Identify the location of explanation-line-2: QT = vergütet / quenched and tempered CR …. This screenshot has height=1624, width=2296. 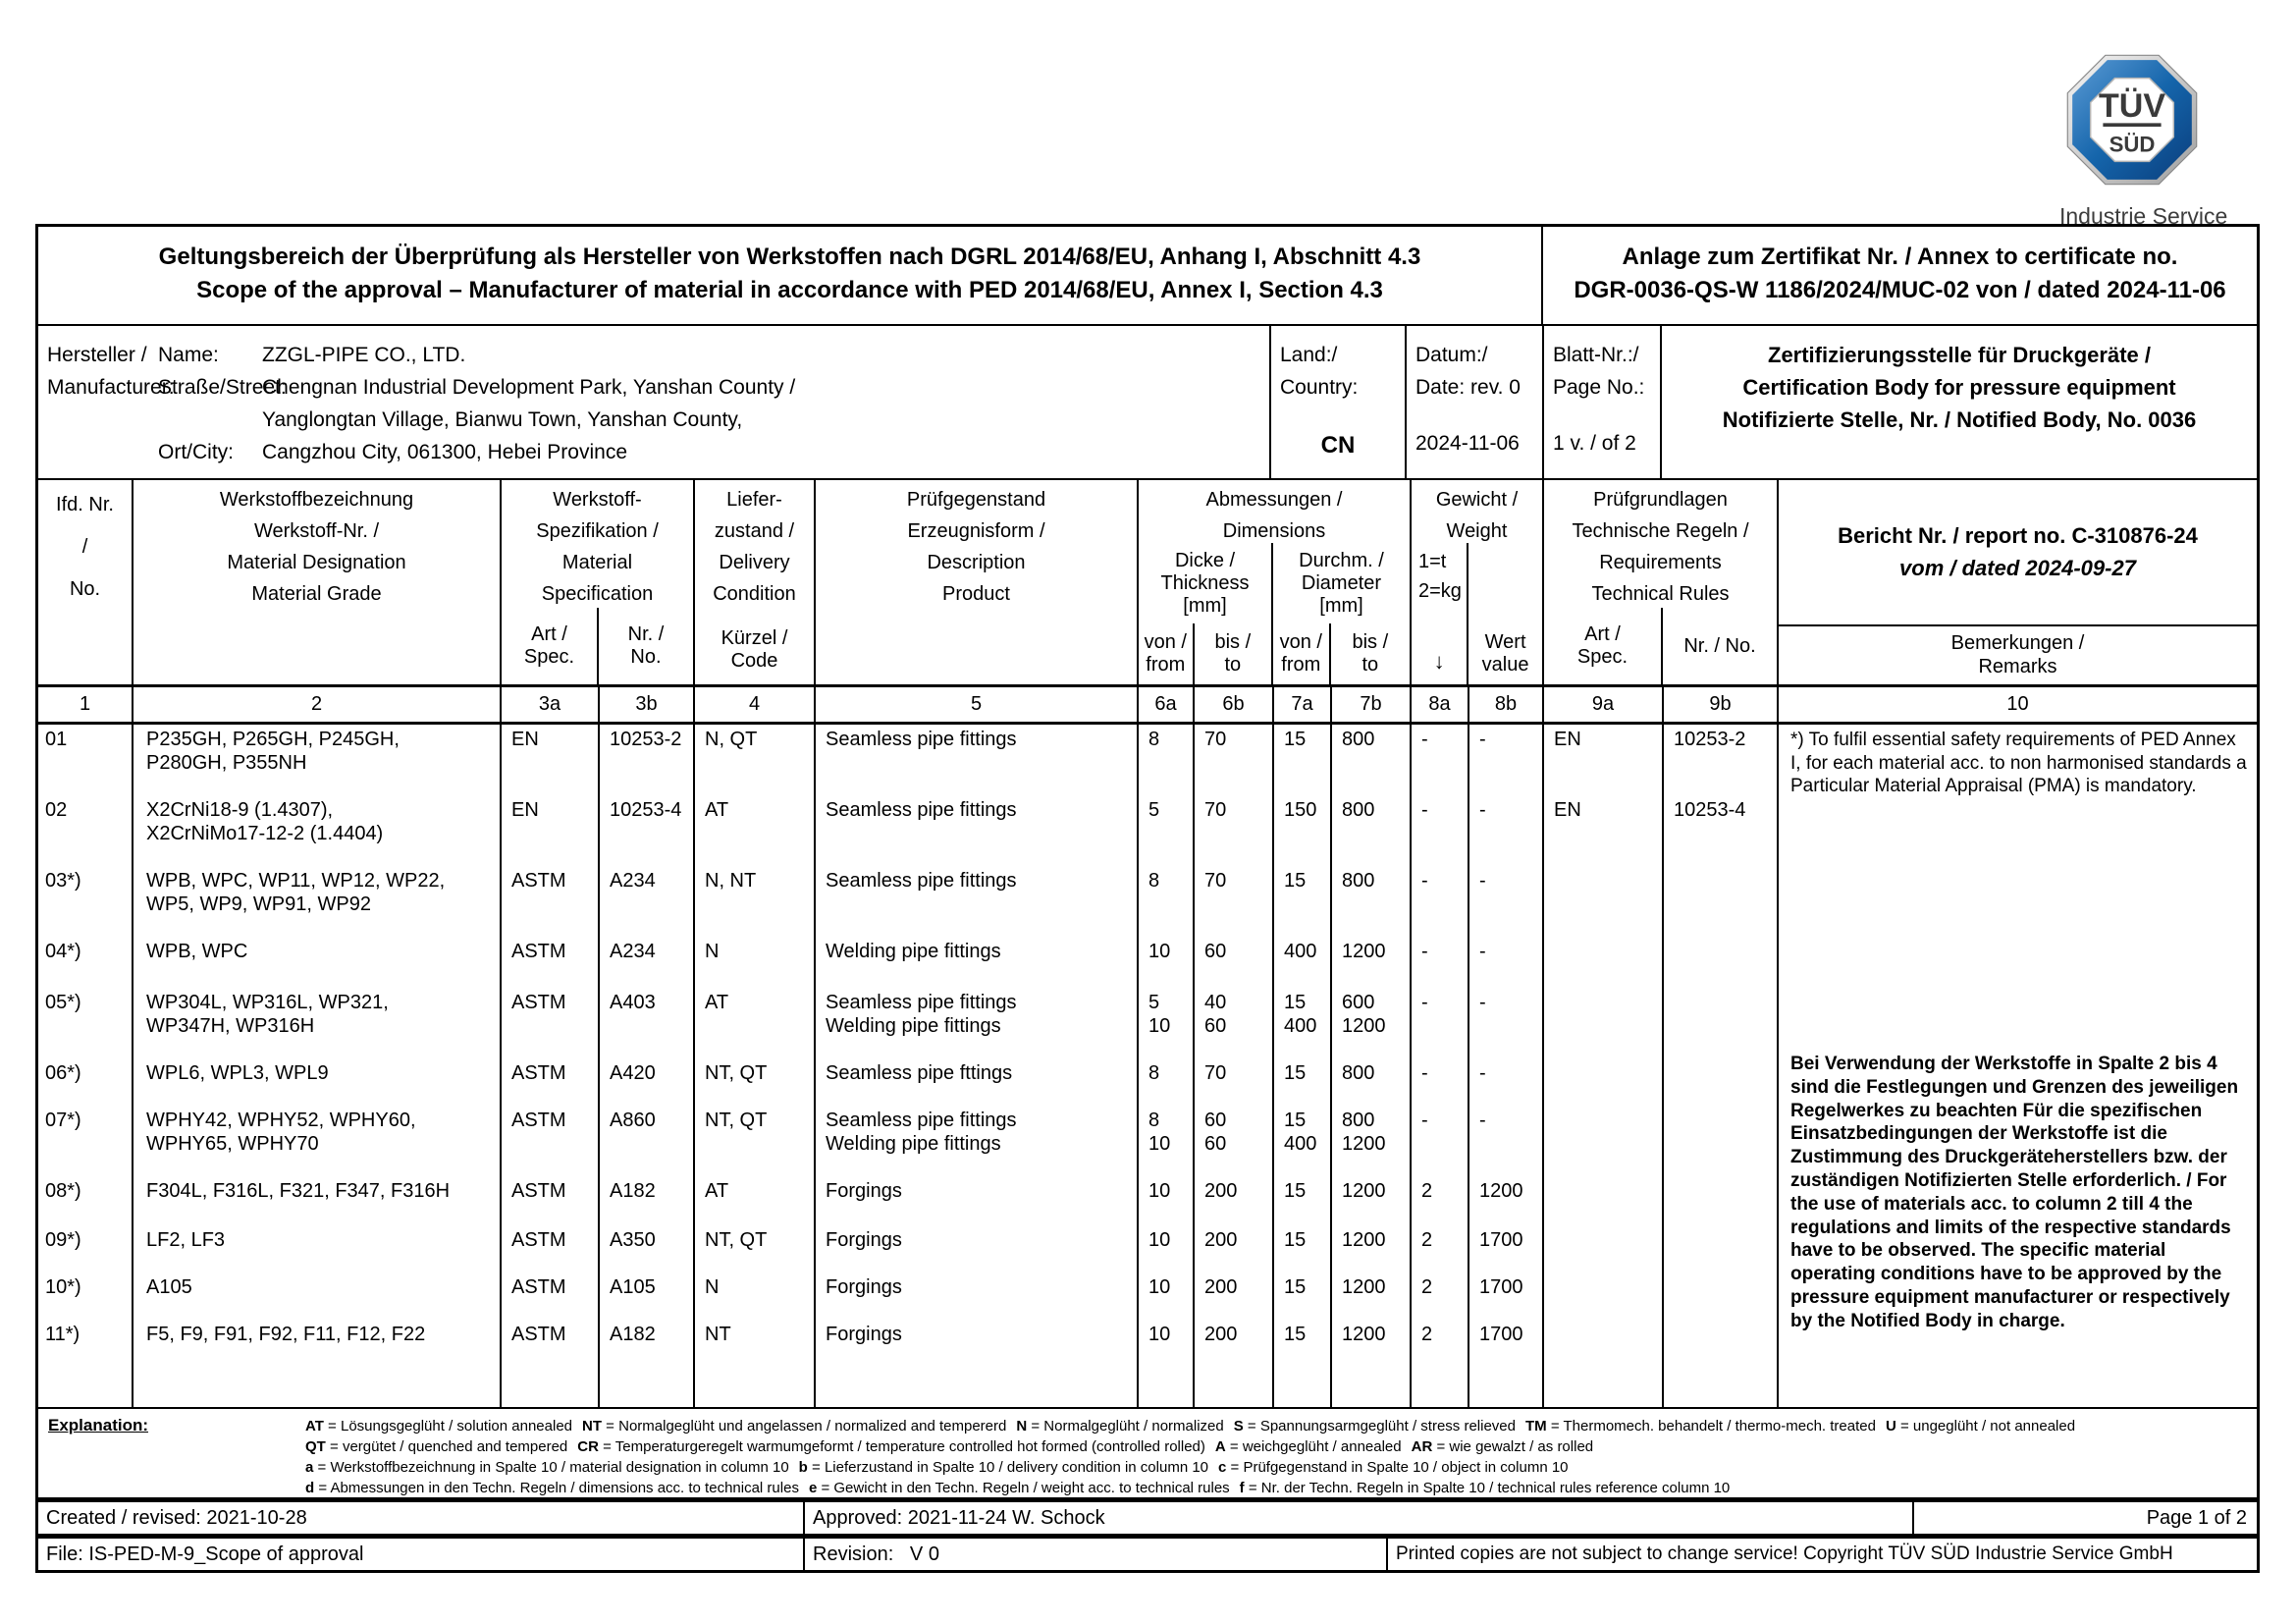
(1195, 1446).